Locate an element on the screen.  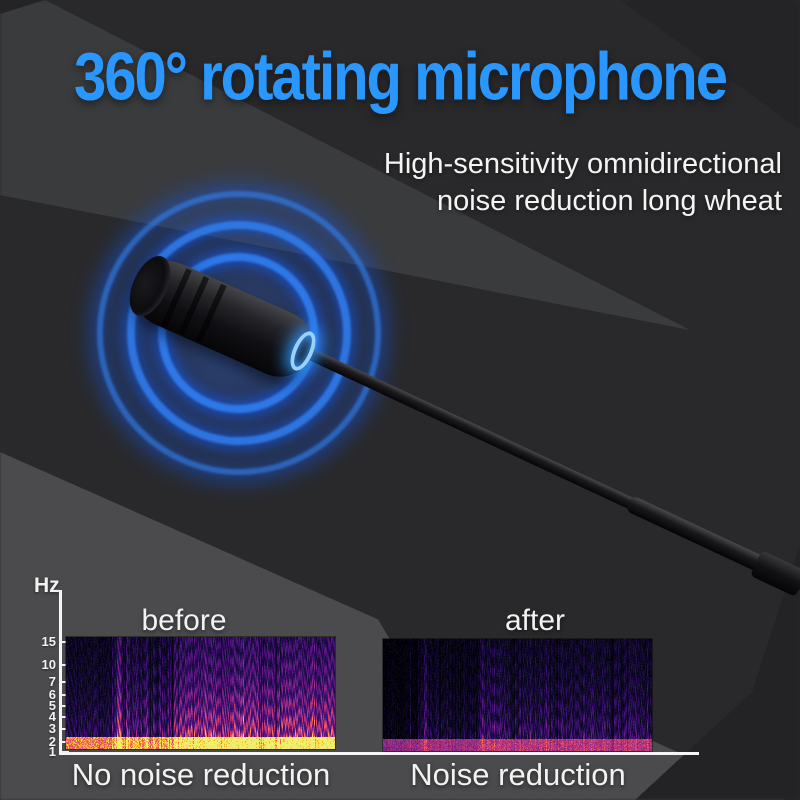
y-axis-tick-label: 7 is located at coordinates (52, 681).